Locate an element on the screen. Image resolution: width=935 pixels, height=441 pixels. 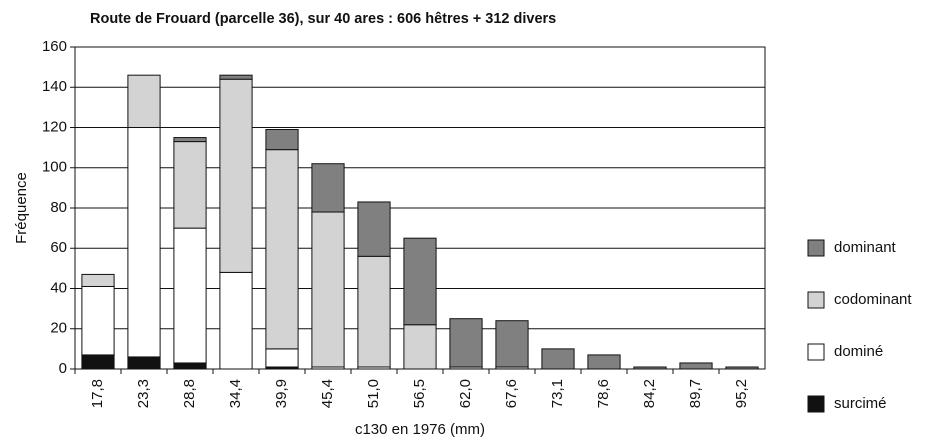
x-tick-label: 95,2 is located at coordinates (741, 393).